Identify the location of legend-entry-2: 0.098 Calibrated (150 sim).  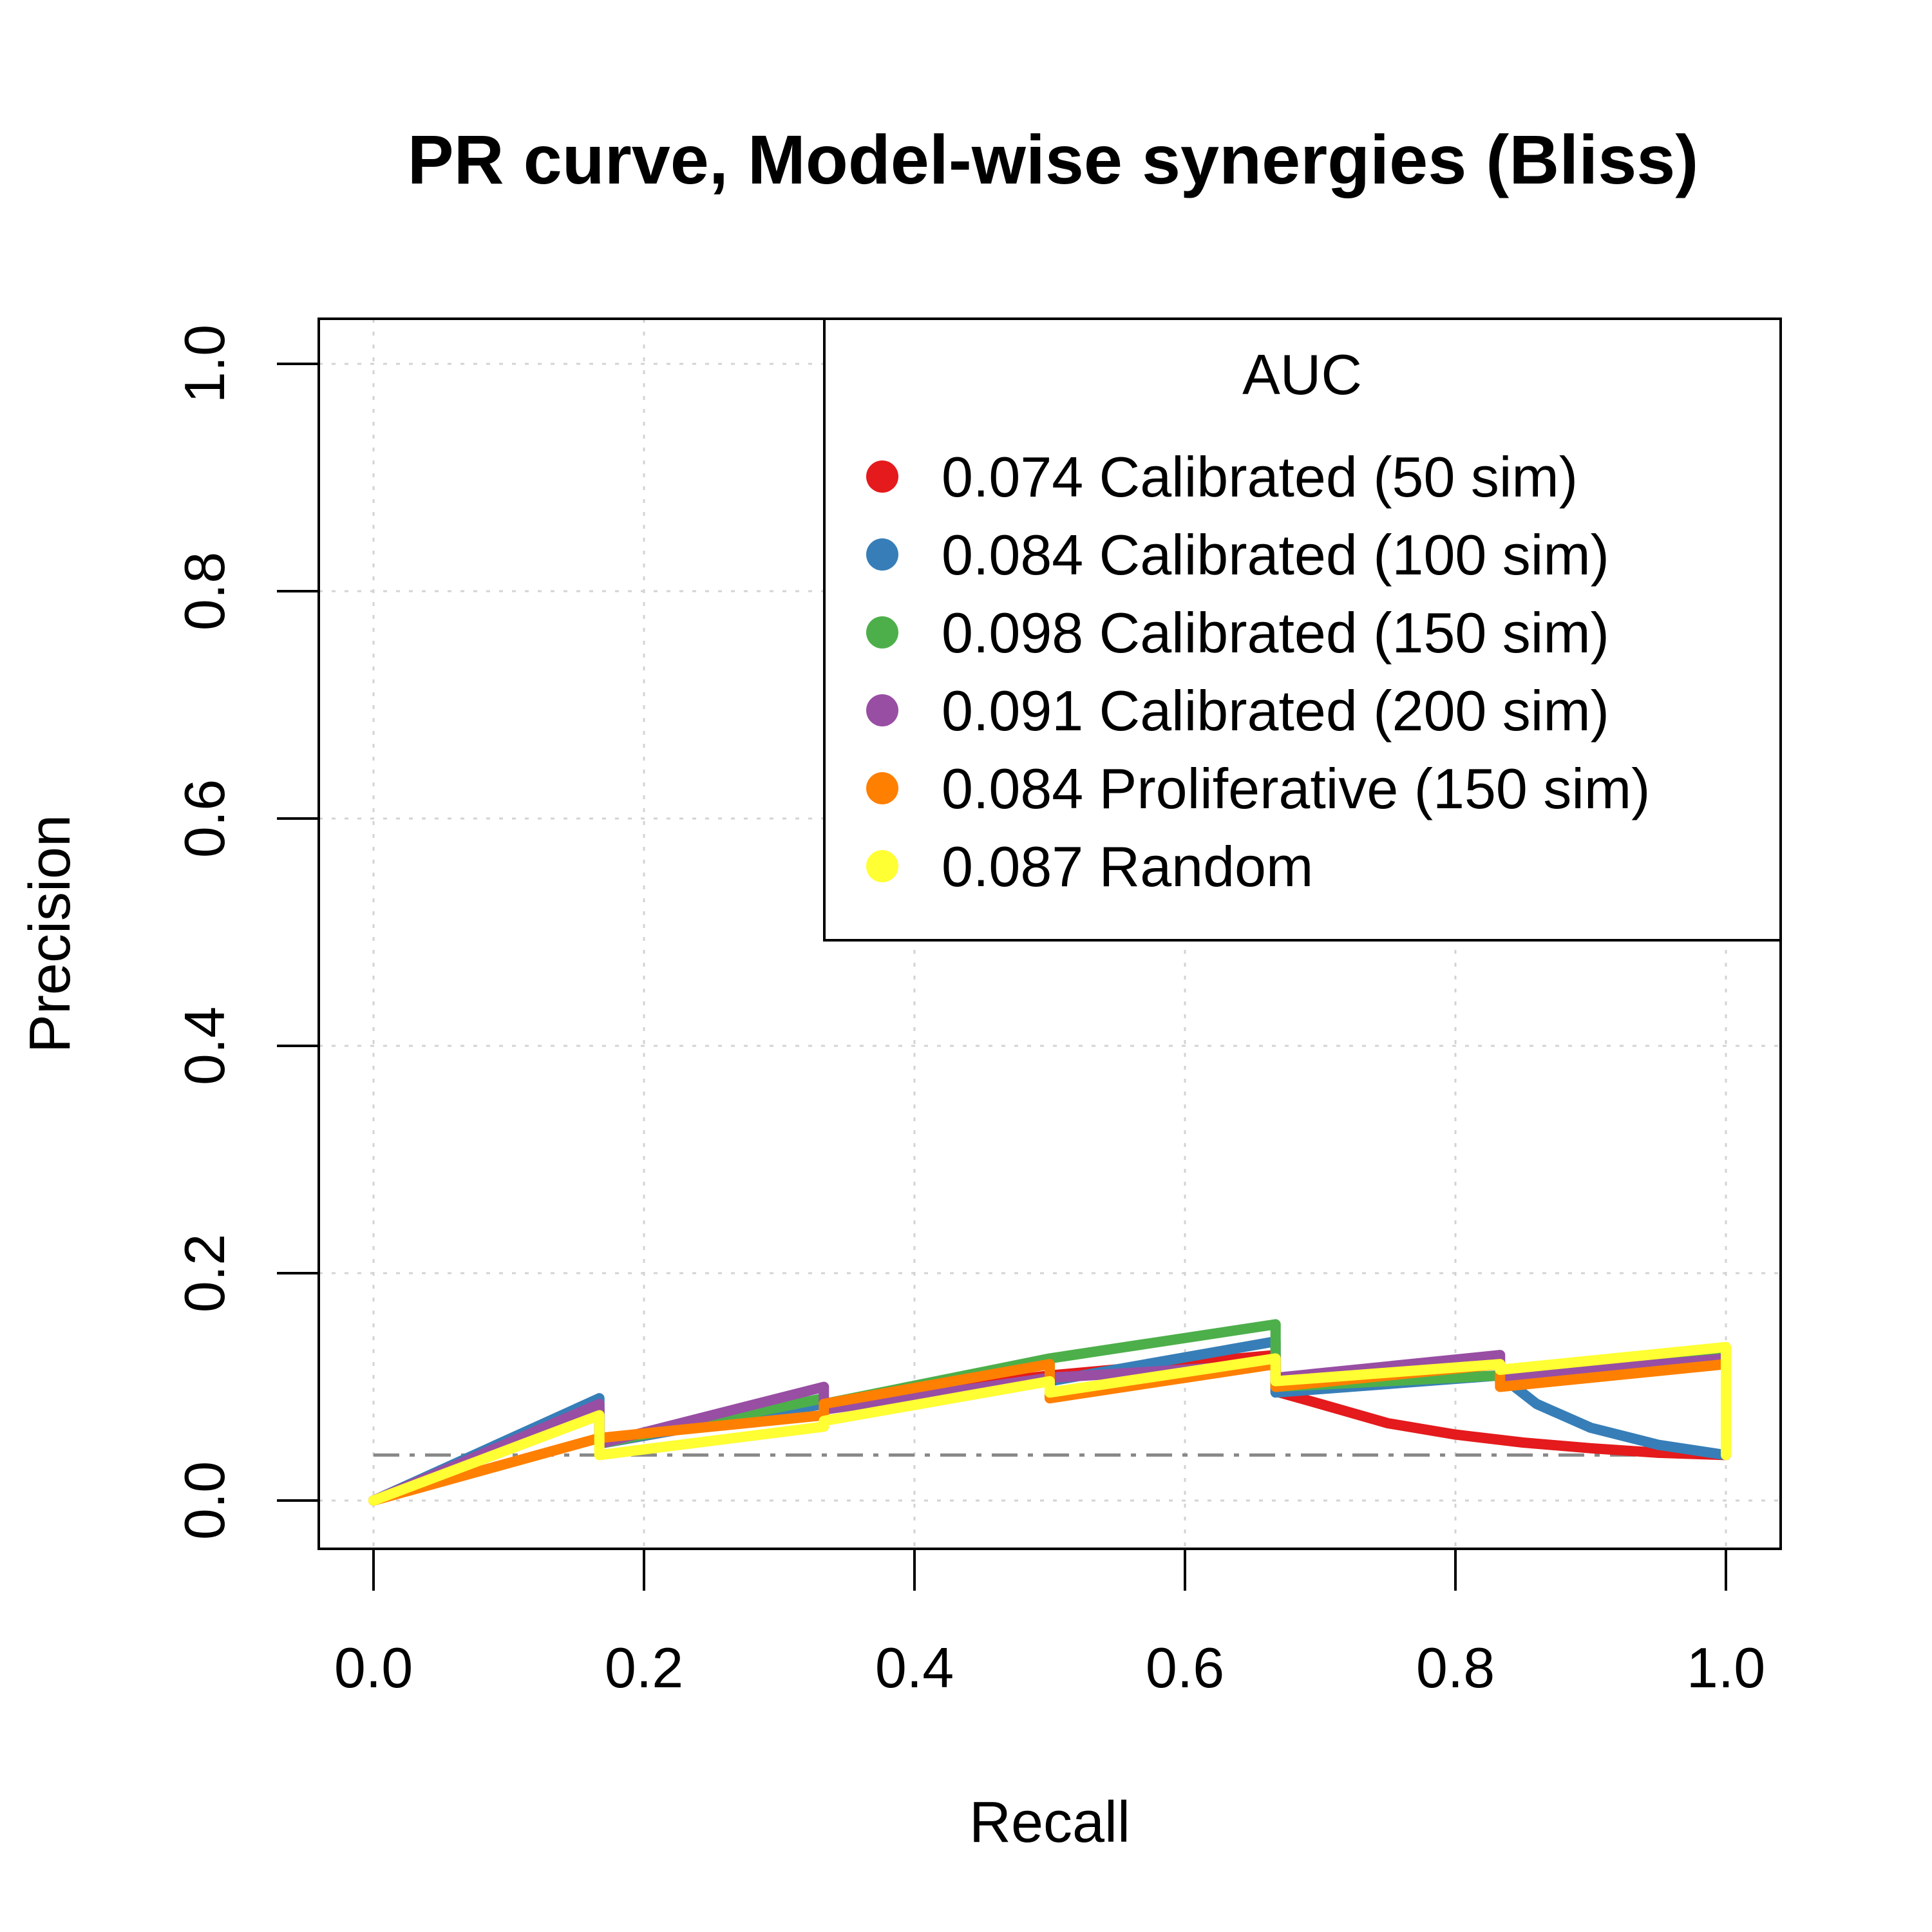
(1237, 633).